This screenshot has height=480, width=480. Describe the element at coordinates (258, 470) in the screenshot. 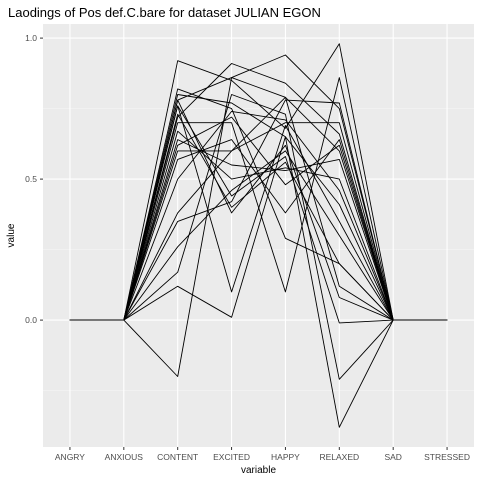

I see `x-axis-title: variable` at that location.